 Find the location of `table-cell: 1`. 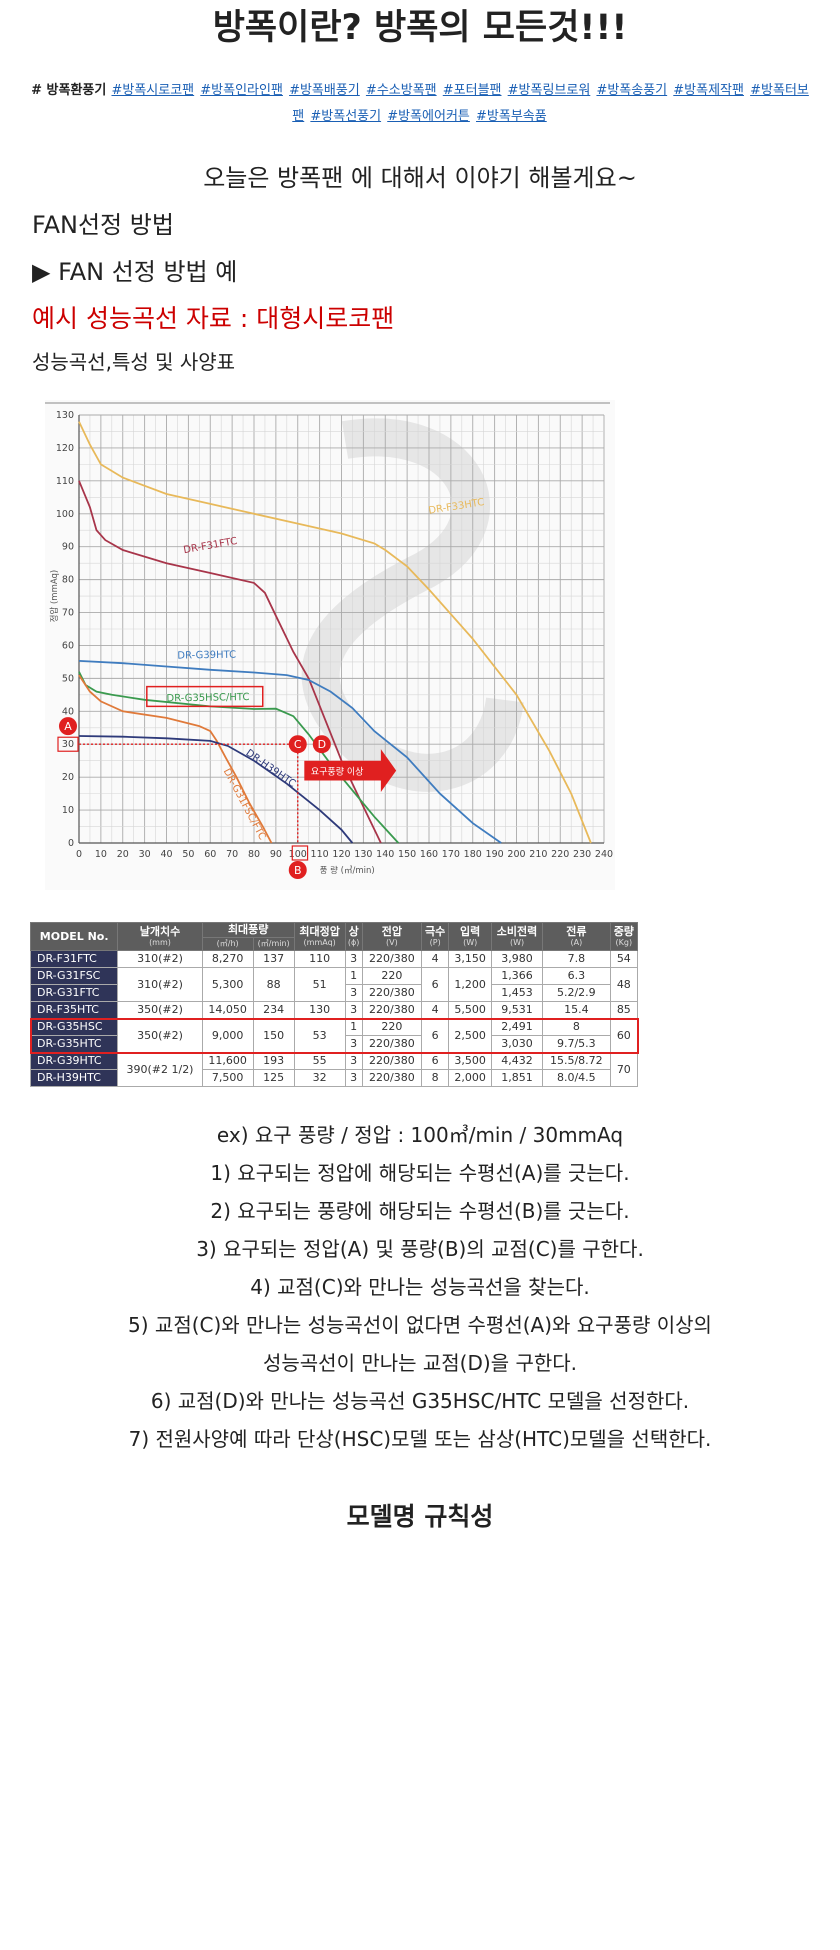

table-cell: 1 is located at coordinates (353, 1027).